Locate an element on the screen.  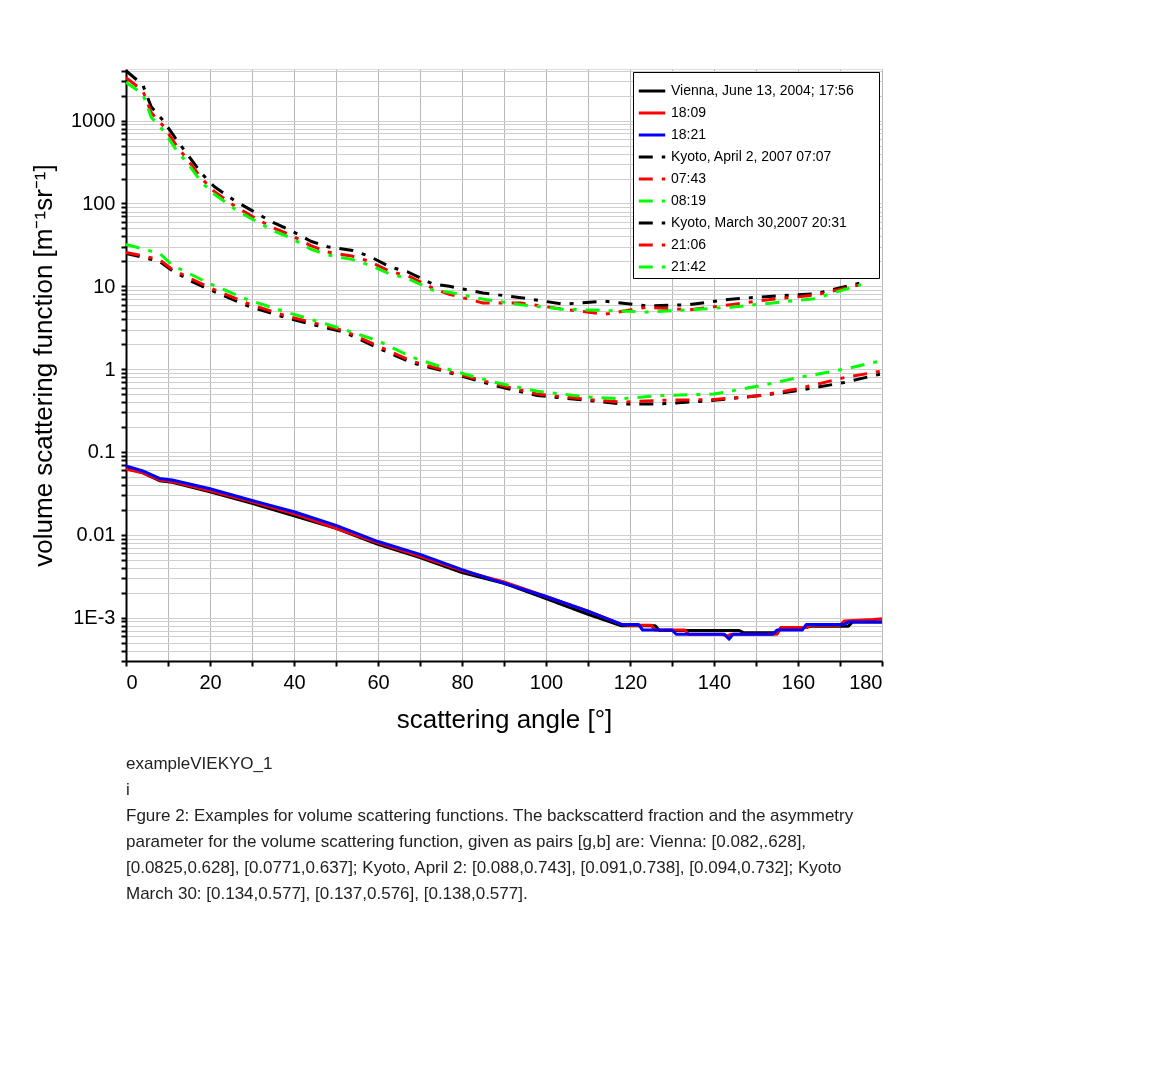
y-axis-title: volume scattering function [m⁻¹sr⁻¹] is located at coordinates (43, 365).